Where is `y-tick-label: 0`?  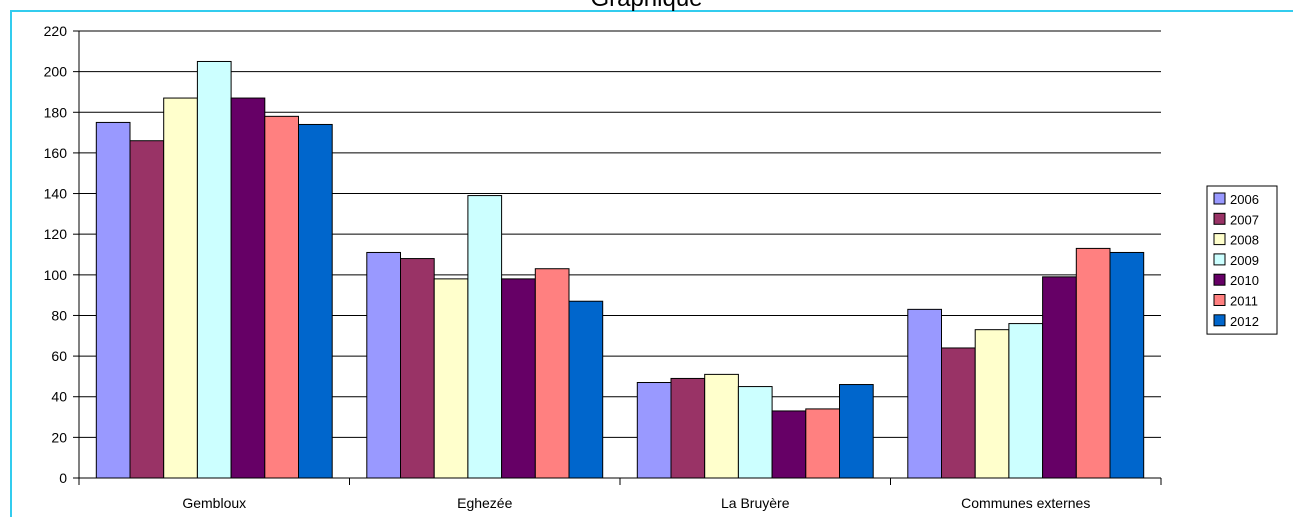 y-tick-label: 0 is located at coordinates (63, 478).